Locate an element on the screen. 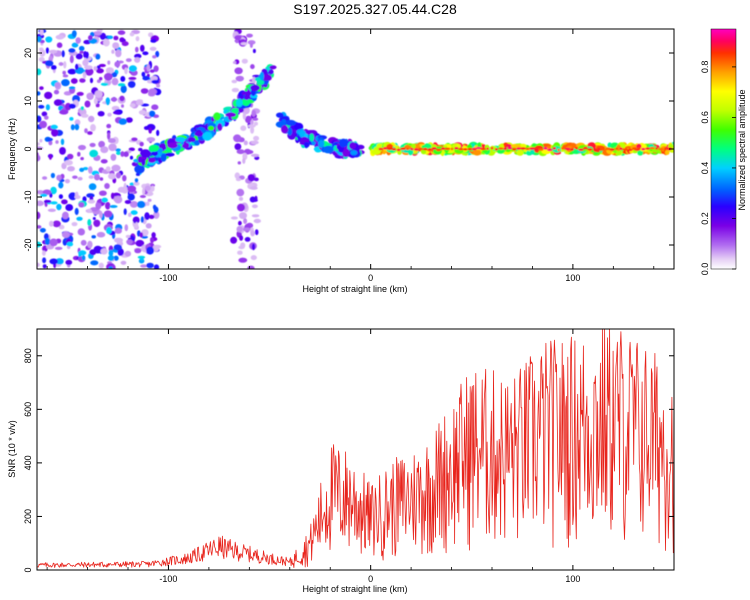  snr-y-tick-label: 400 is located at coordinates (28, 462).